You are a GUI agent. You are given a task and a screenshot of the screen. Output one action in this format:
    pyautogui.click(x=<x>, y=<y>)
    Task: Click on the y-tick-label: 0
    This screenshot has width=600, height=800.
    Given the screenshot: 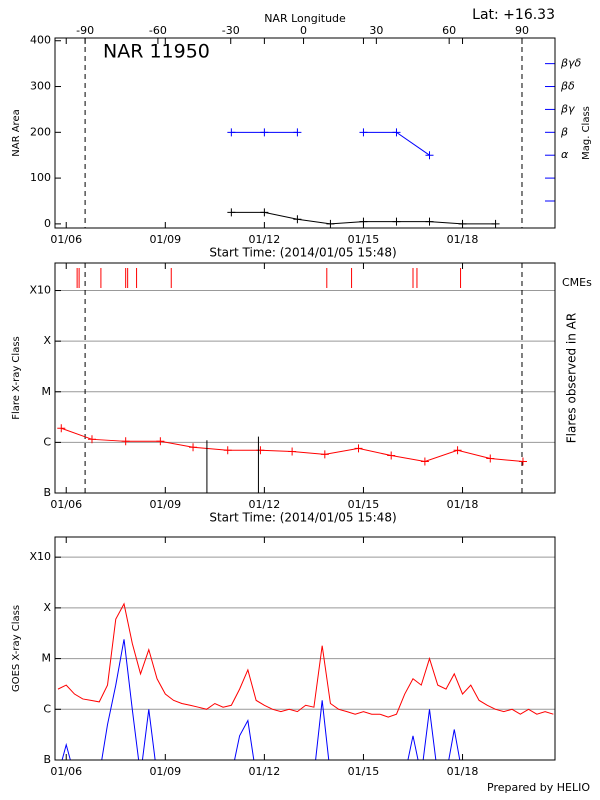 What is the action you would take?
    pyautogui.click(x=47, y=223)
    